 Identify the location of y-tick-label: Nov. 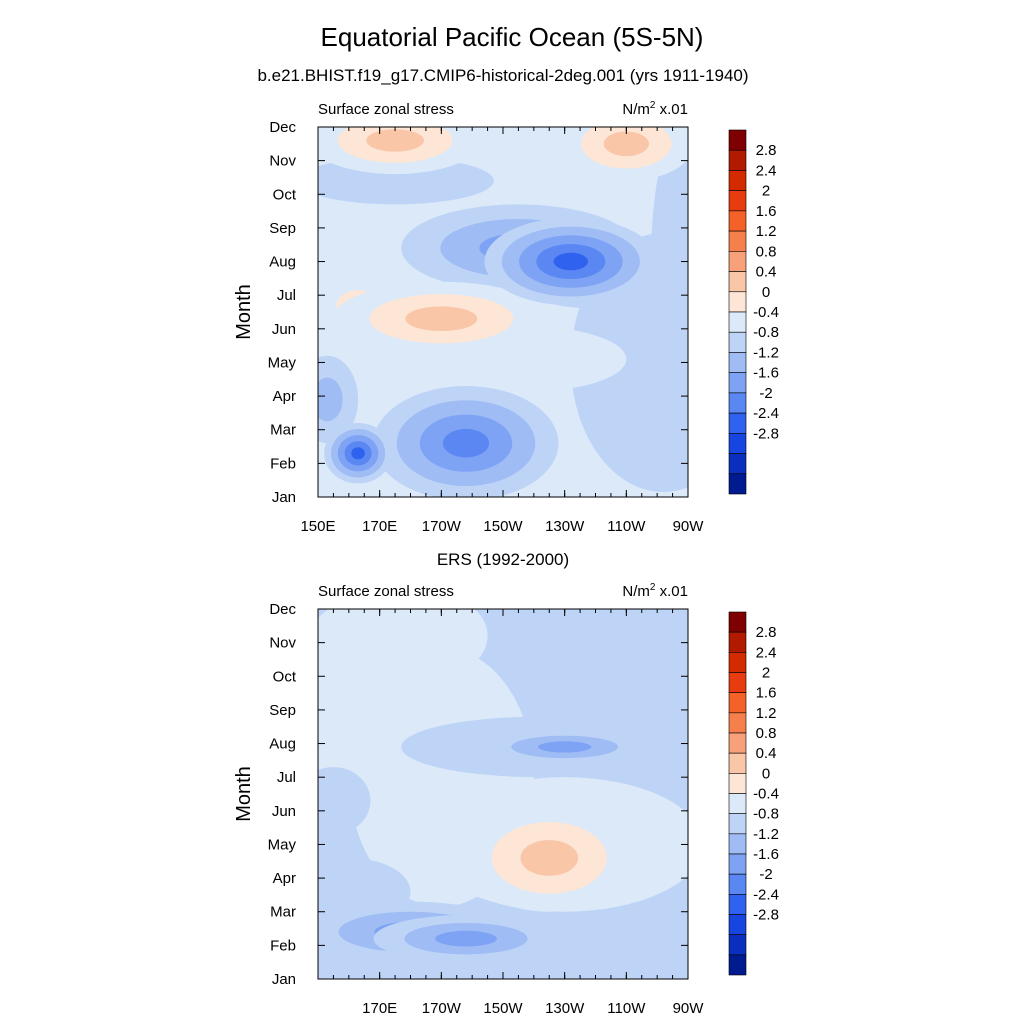
(282, 643).